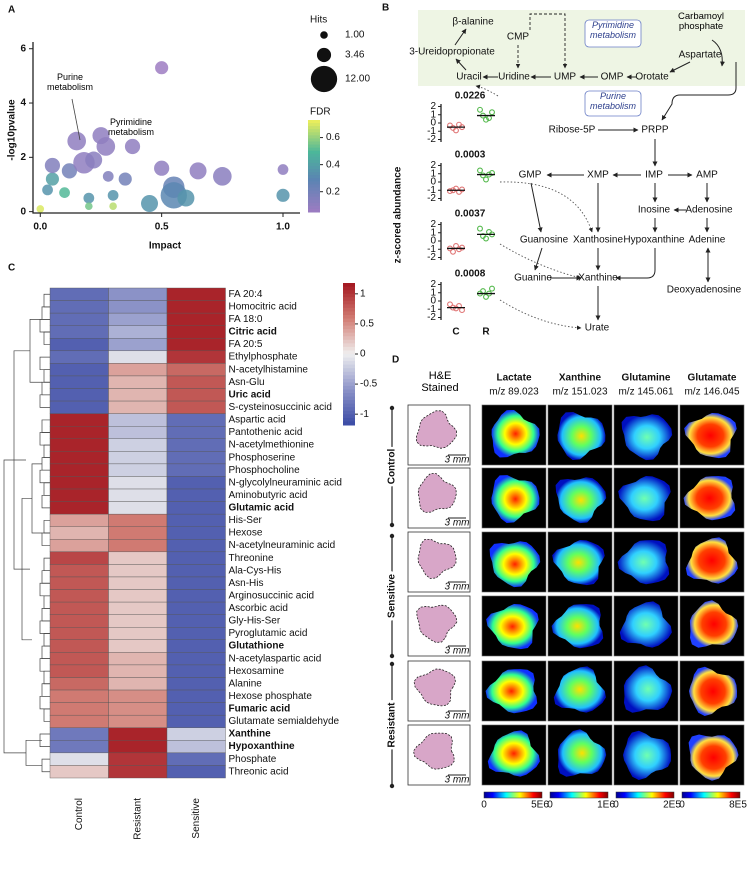  Describe the element at coordinates (473, 22) in the screenshot. I see `pathway-node: β-alanine` at that location.